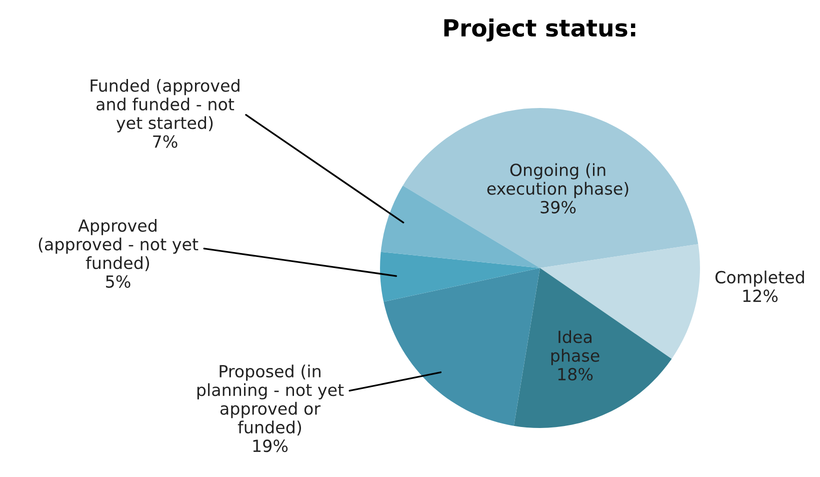 Image resolution: width=820 pixels, height=477 pixels. Describe the element at coordinates (165, 105) in the screenshot. I see `slice-label: Funded (approved and funded - not yet started)` at that location.